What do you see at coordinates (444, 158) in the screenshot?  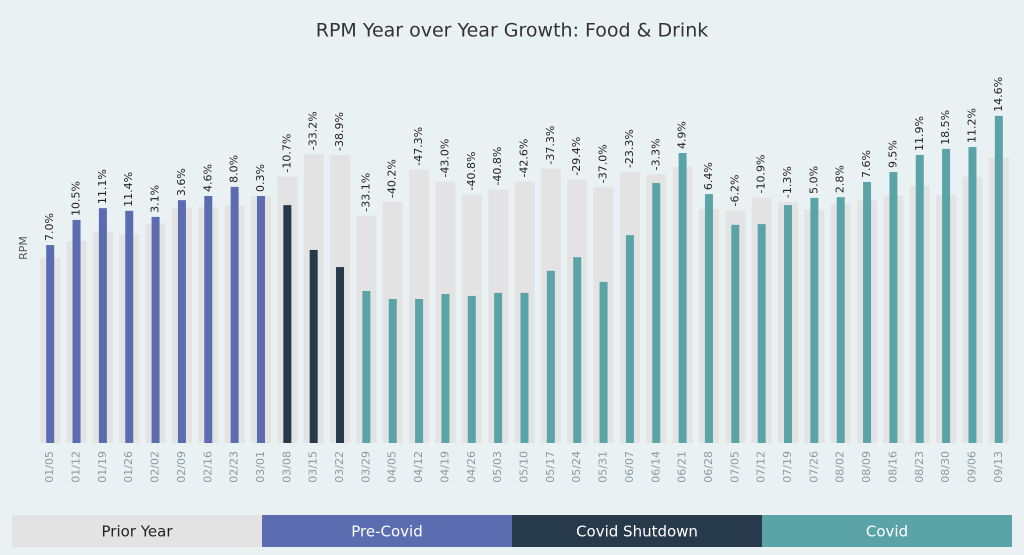 I see `growth-label: -43.0%` at bounding box center [444, 158].